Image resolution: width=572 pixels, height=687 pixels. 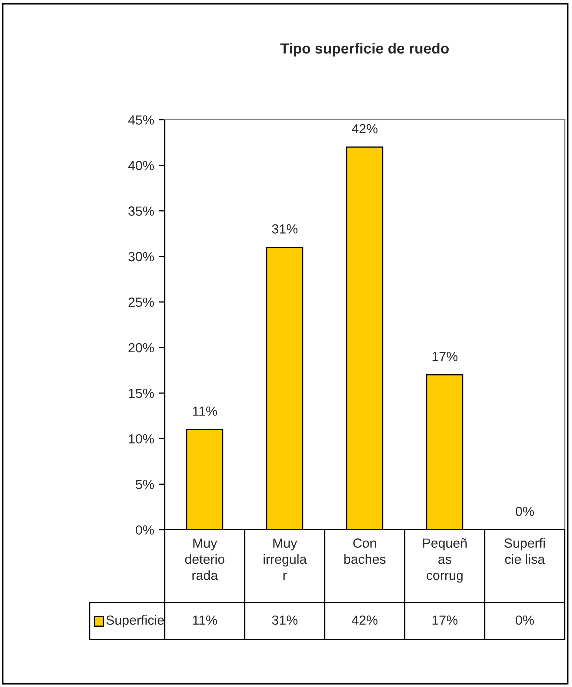 What do you see at coordinates (141, 439) in the screenshot?
I see `y-tick-label: 10%` at bounding box center [141, 439].